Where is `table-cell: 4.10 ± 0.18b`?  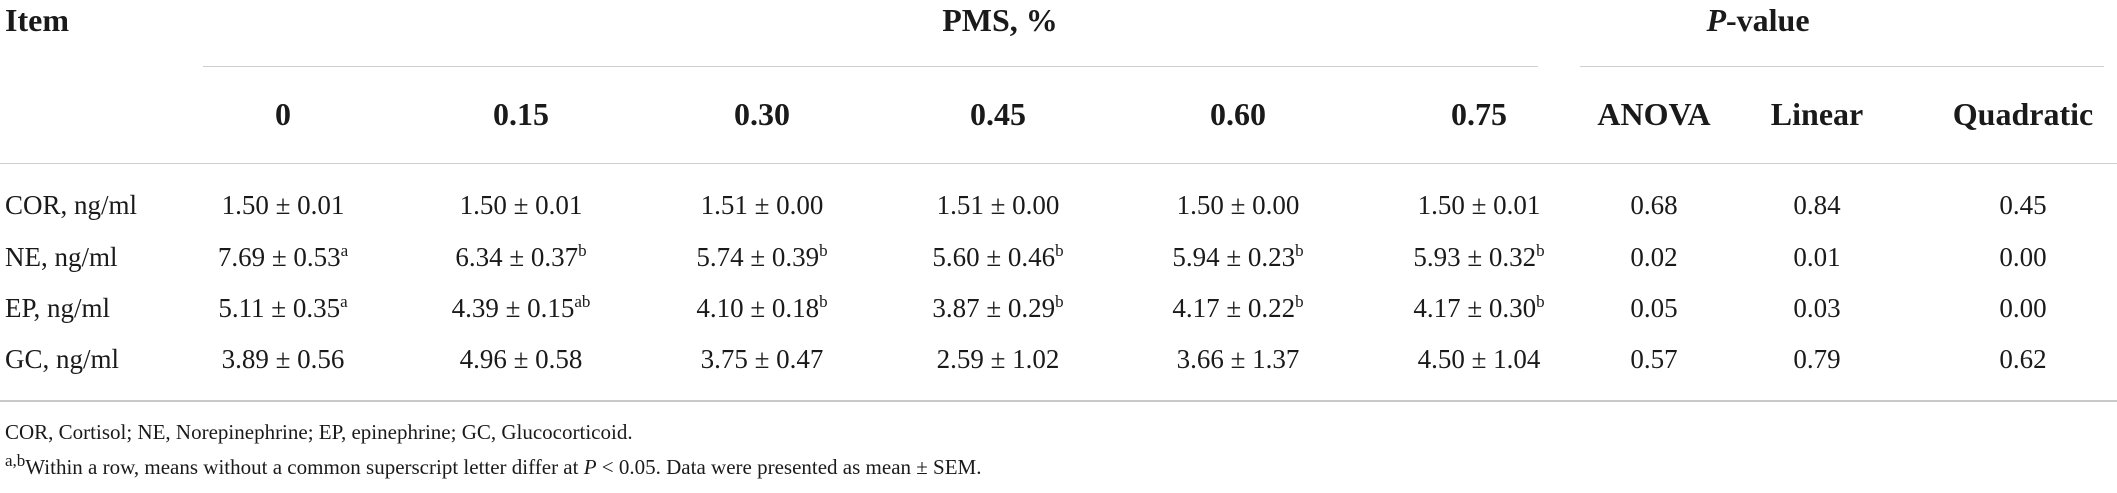 table-cell: 4.10 ± 0.18b is located at coordinates (761, 308).